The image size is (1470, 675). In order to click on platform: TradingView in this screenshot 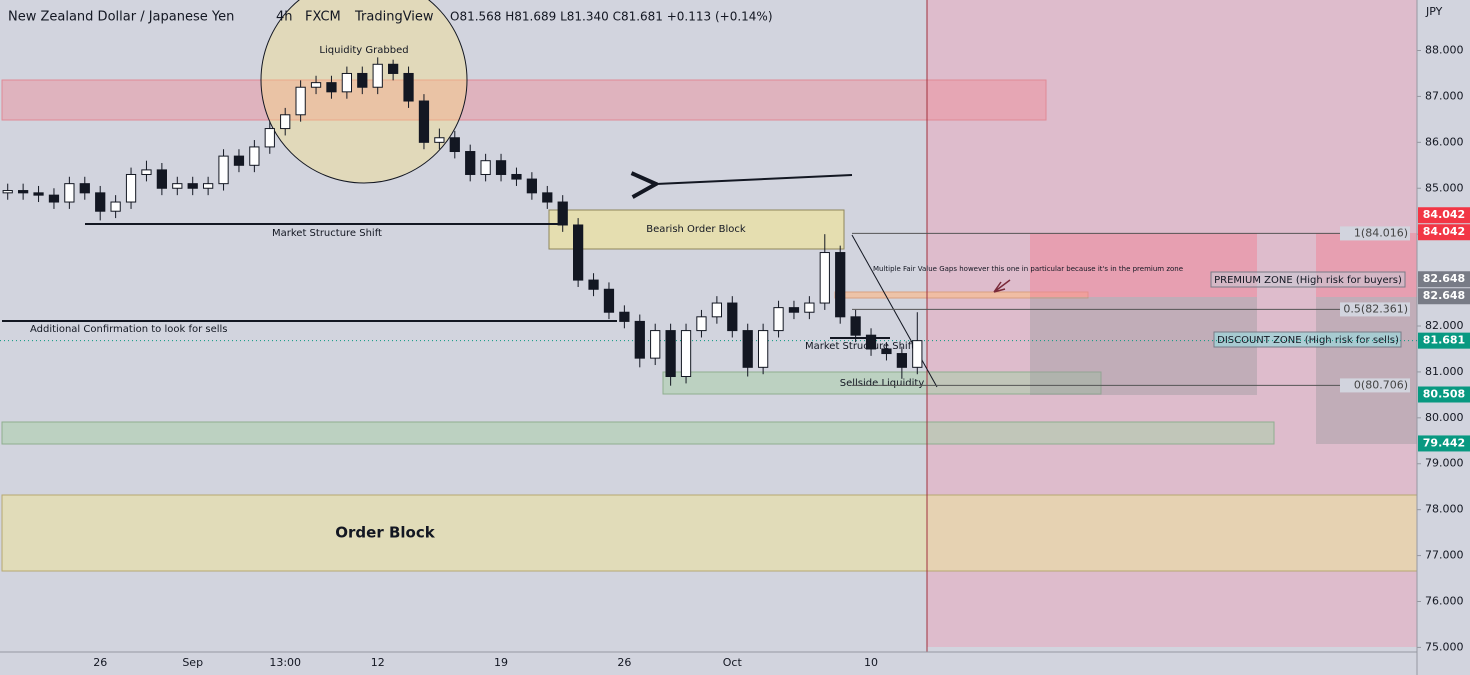, I will do `click(394, 17)`.